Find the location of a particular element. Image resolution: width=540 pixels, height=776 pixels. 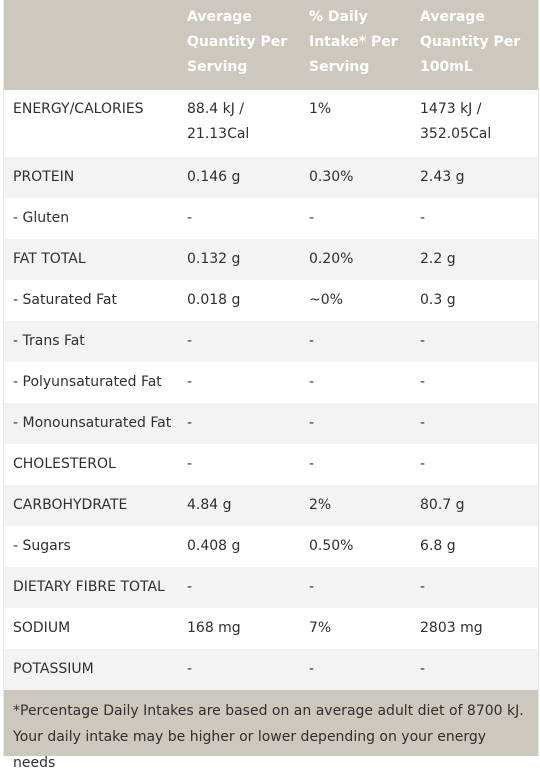

nutrient-name: ENERGY/CALORIES is located at coordinates (78, 109).